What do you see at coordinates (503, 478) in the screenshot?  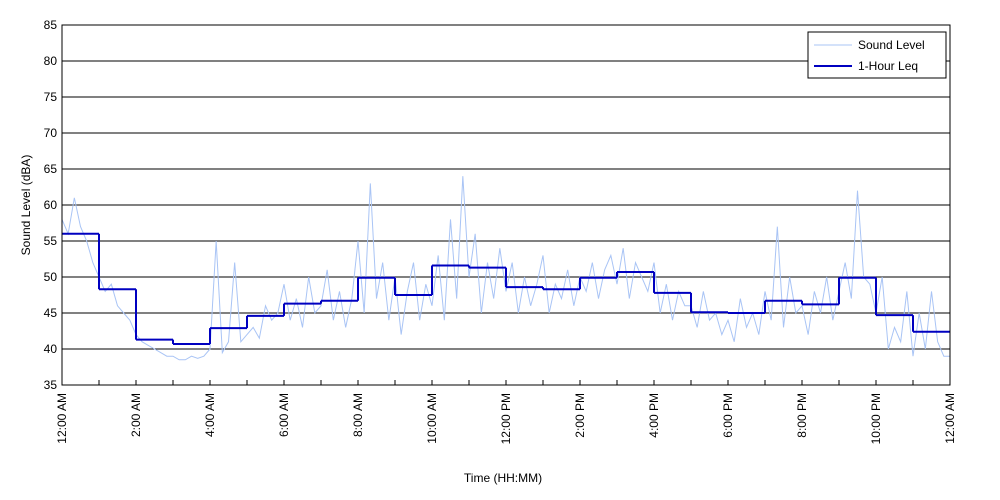 I see `x-axis-label: Time (HH:MM)` at bounding box center [503, 478].